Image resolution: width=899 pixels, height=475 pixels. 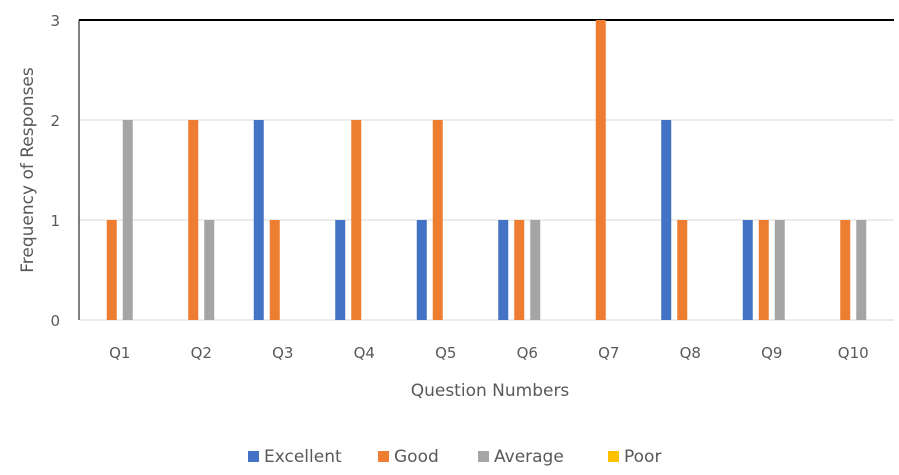 What do you see at coordinates (666, 220) in the screenshot?
I see `bar-excellent-q8` at bounding box center [666, 220].